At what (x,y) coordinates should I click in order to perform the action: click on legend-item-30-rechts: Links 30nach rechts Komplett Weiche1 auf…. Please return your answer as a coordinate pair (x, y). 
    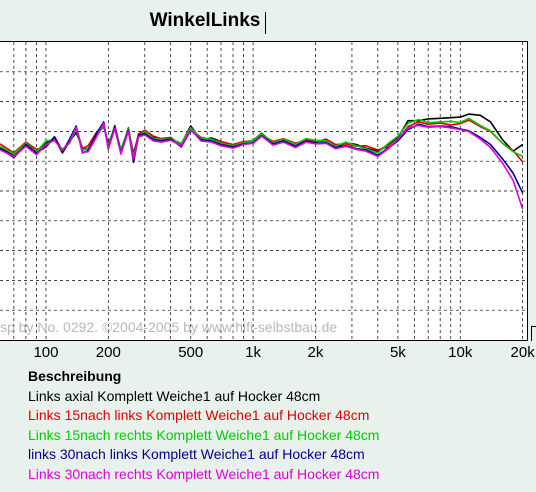
    Looking at the image, I should click on (204, 473).